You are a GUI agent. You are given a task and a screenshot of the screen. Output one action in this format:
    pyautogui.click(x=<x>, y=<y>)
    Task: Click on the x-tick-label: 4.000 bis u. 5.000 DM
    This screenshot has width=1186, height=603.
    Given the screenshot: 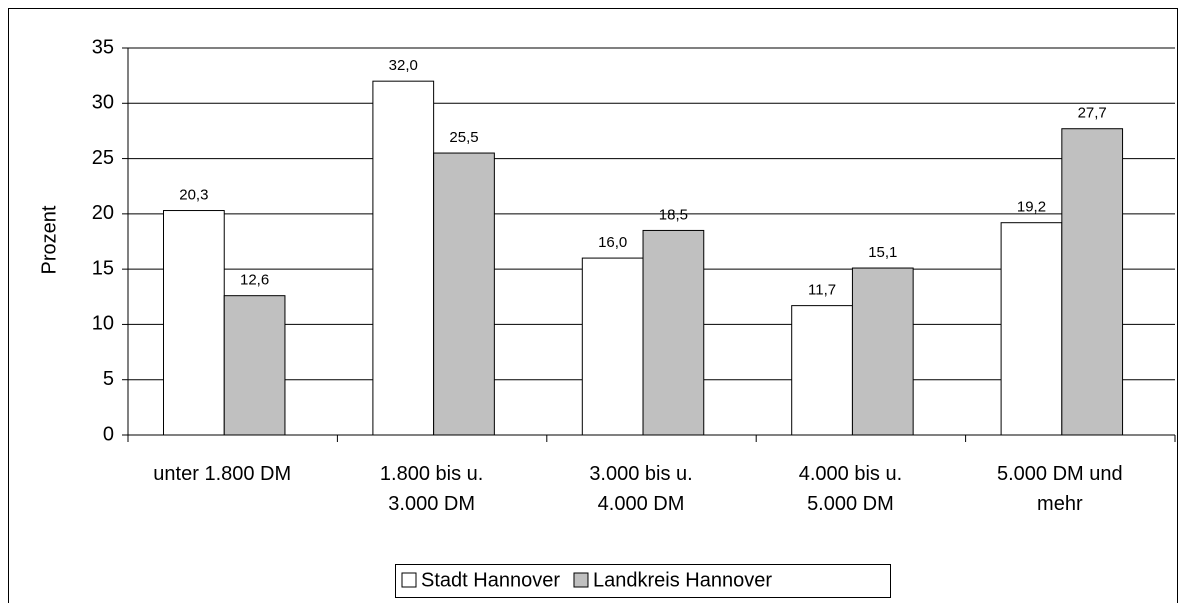 What is the action you would take?
    pyautogui.click(x=850, y=489)
    